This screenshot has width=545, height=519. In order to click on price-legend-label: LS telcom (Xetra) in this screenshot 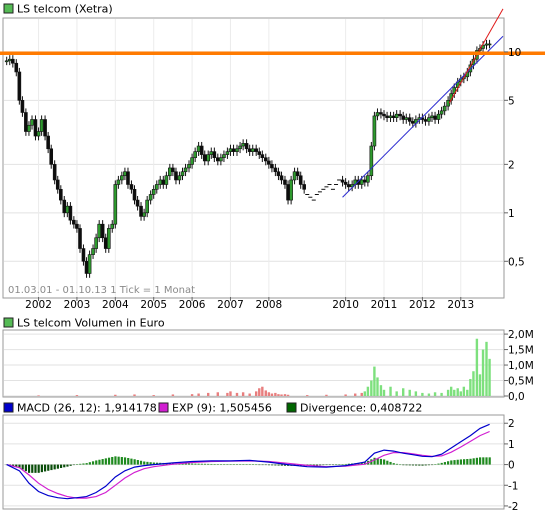, I will do `click(65, 9)`.